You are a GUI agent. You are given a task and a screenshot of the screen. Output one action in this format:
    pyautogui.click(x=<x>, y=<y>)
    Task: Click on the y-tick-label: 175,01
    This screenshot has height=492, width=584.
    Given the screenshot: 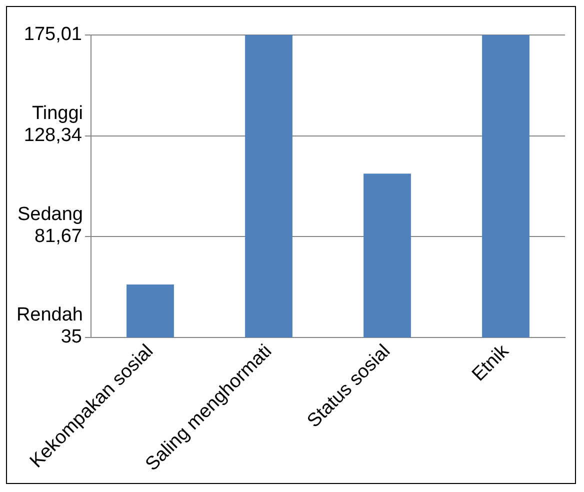 What is the action you would take?
    pyautogui.click(x=53, y=35)
    